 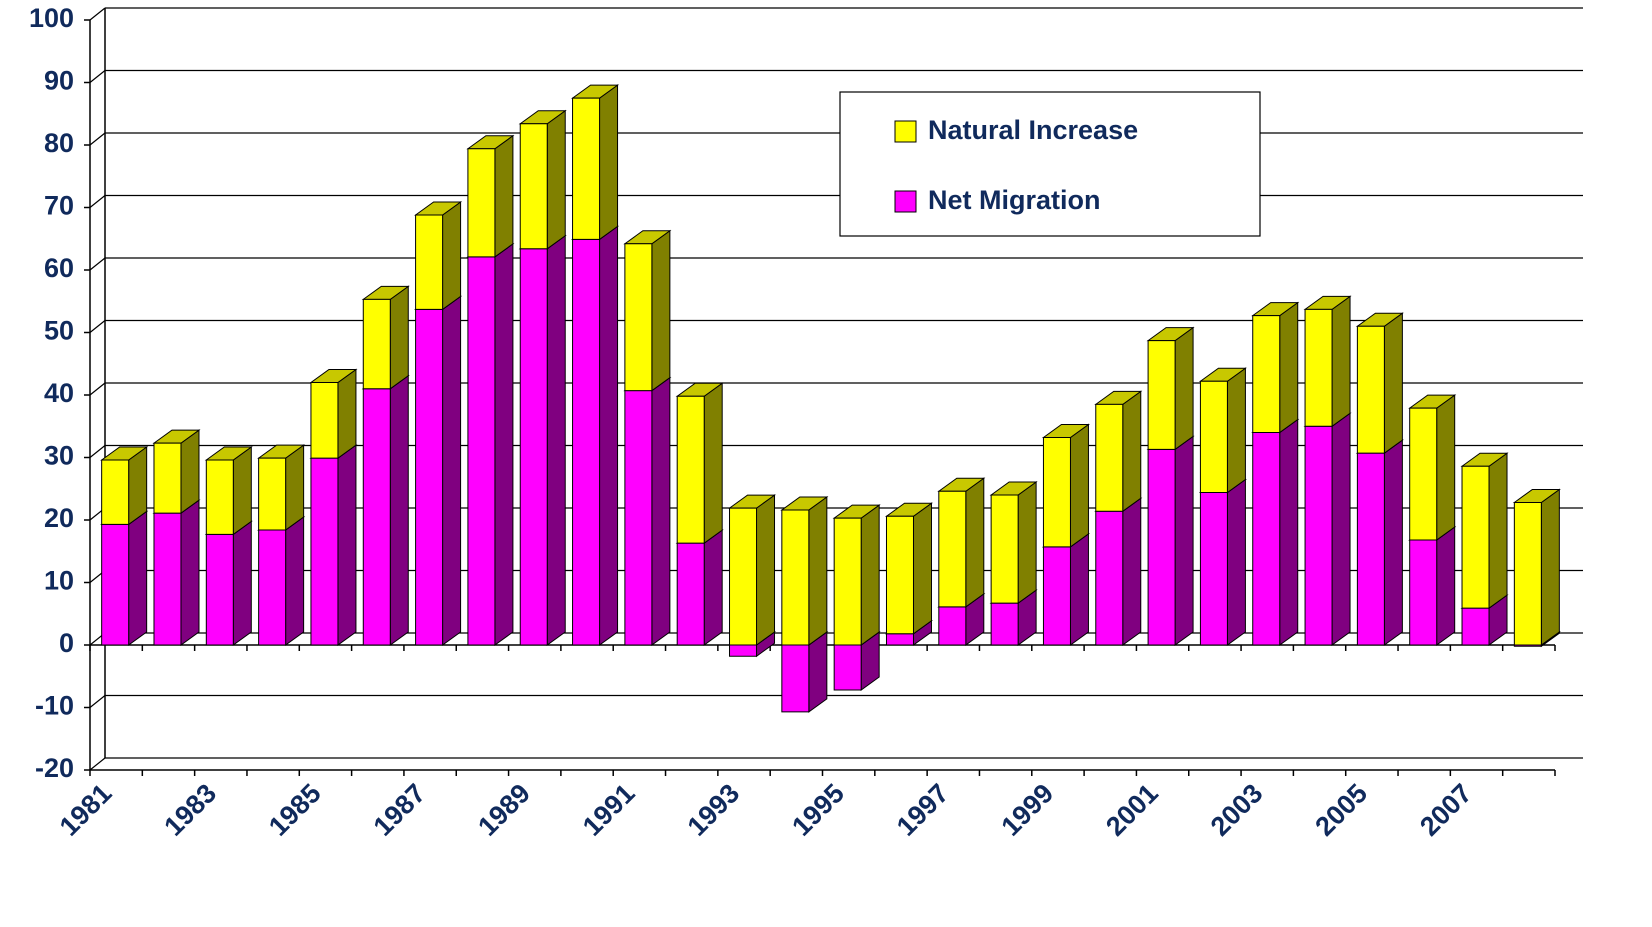 What do you see at coordinates (1446, 810) in the screenshot?
I see `x-tick-label: 2007` at bounding box center [1446, 810].